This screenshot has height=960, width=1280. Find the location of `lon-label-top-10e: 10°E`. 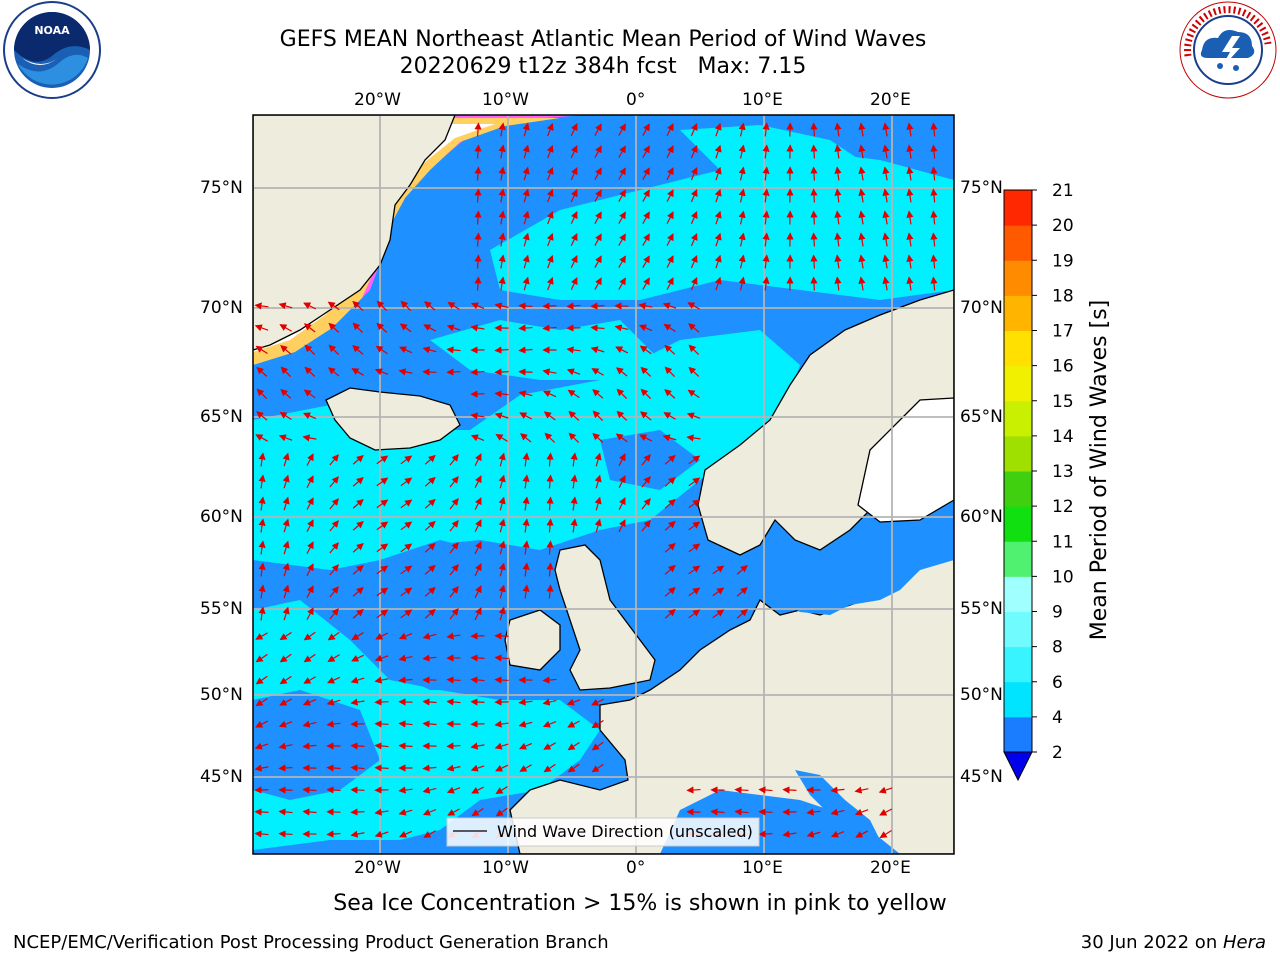

lon-label-top-10e: 10°E is located at coordinates (762, 100).